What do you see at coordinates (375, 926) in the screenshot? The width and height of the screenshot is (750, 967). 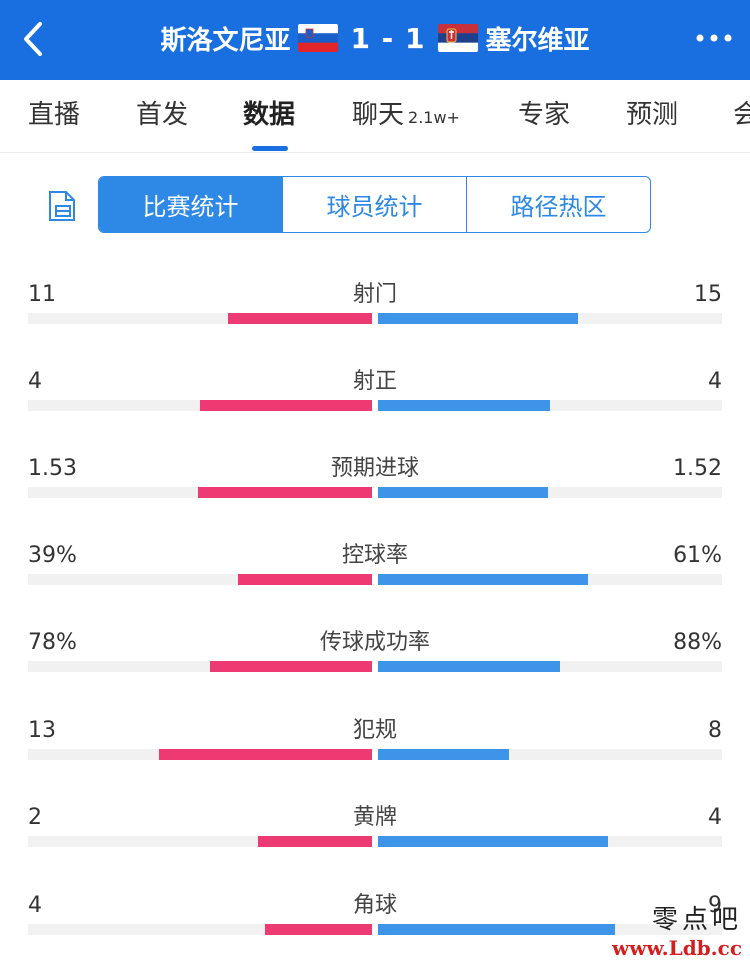 I see `stat-row: 4 角球 9` at bounding box center [375, 926].